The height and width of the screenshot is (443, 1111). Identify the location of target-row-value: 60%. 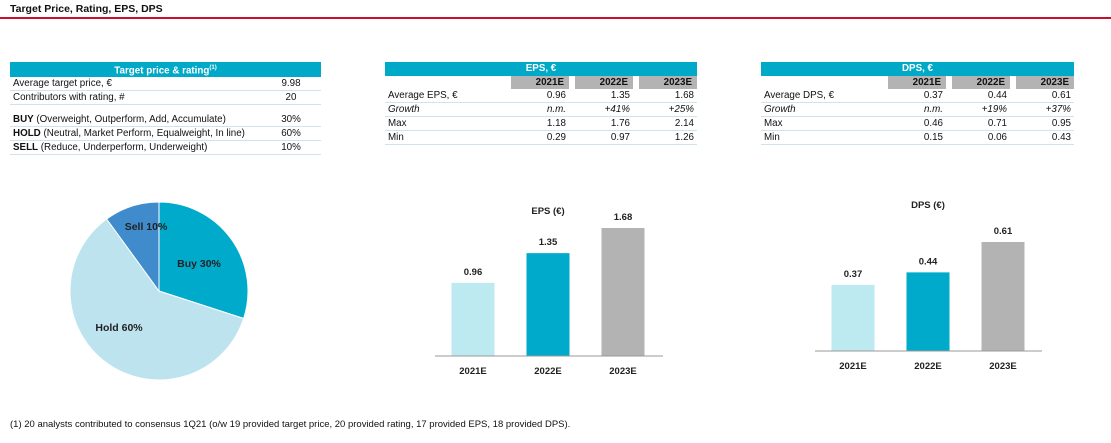
(291, 133).